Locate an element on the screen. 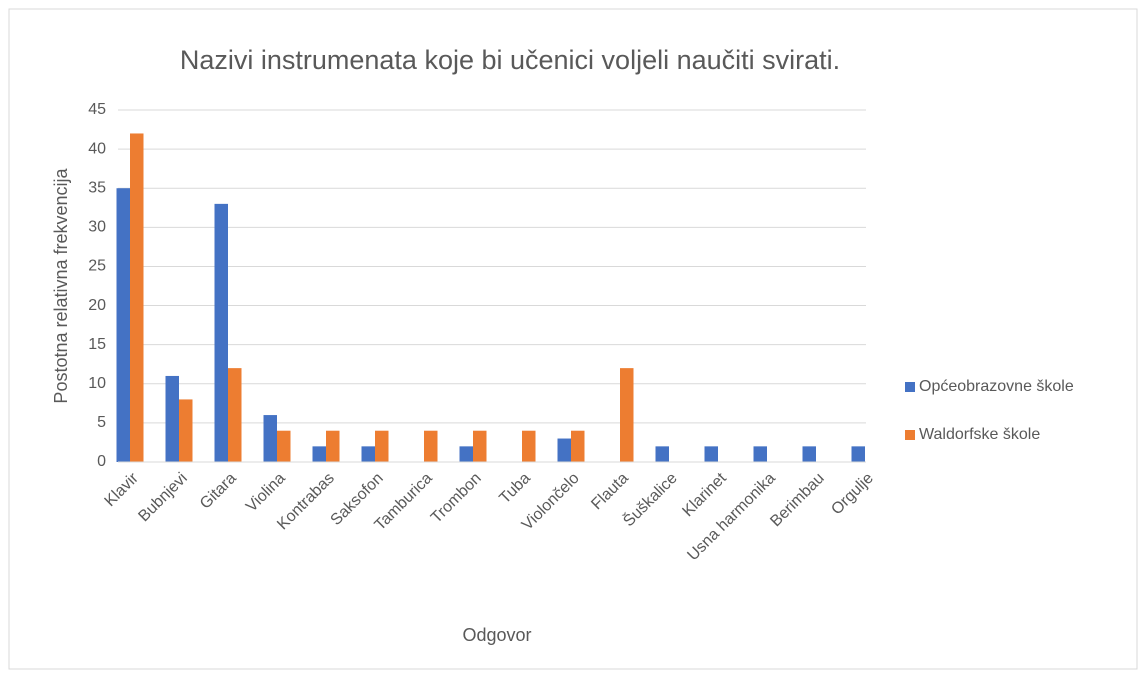 This screenshot has height=683, width=1147. y-tick-label: 20 is located at coordinates (97, 305).